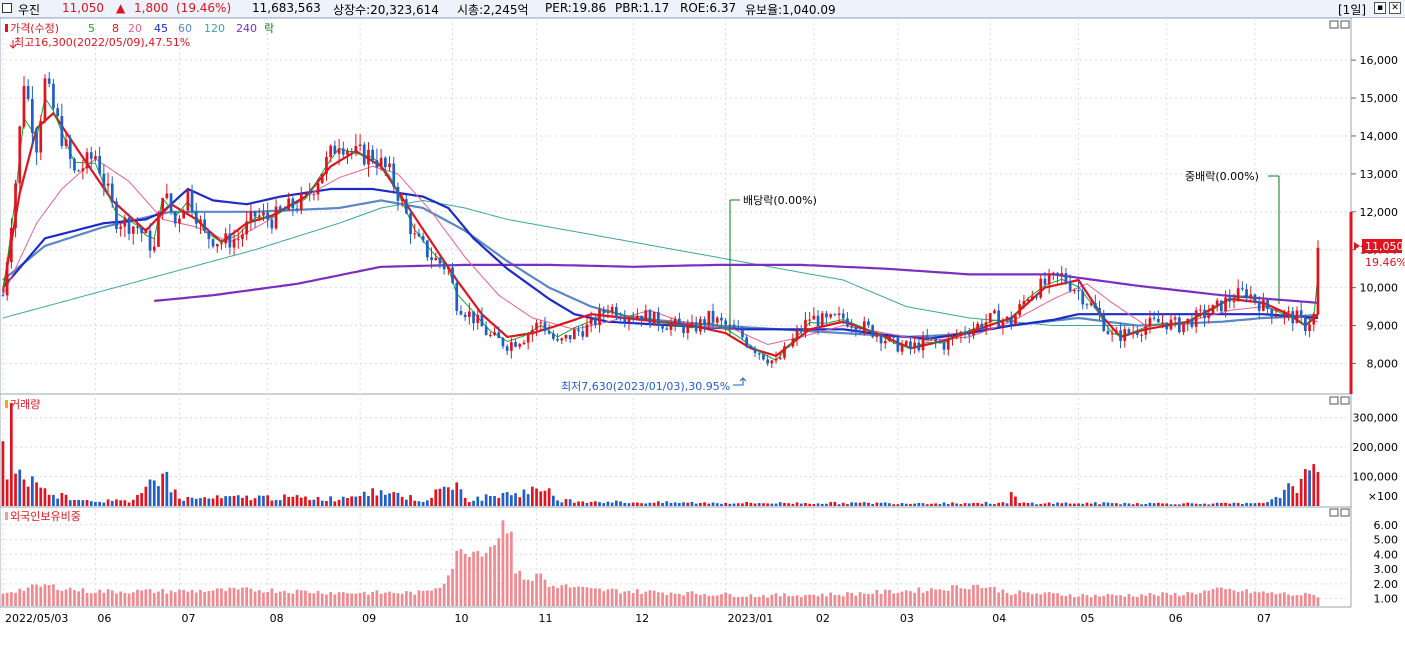 This screenshot has height=648, width=1405. What do you see at coordinates (1339, 268) in the screenshot?
I see `panel-icons` at bounding box center [1339, 268].